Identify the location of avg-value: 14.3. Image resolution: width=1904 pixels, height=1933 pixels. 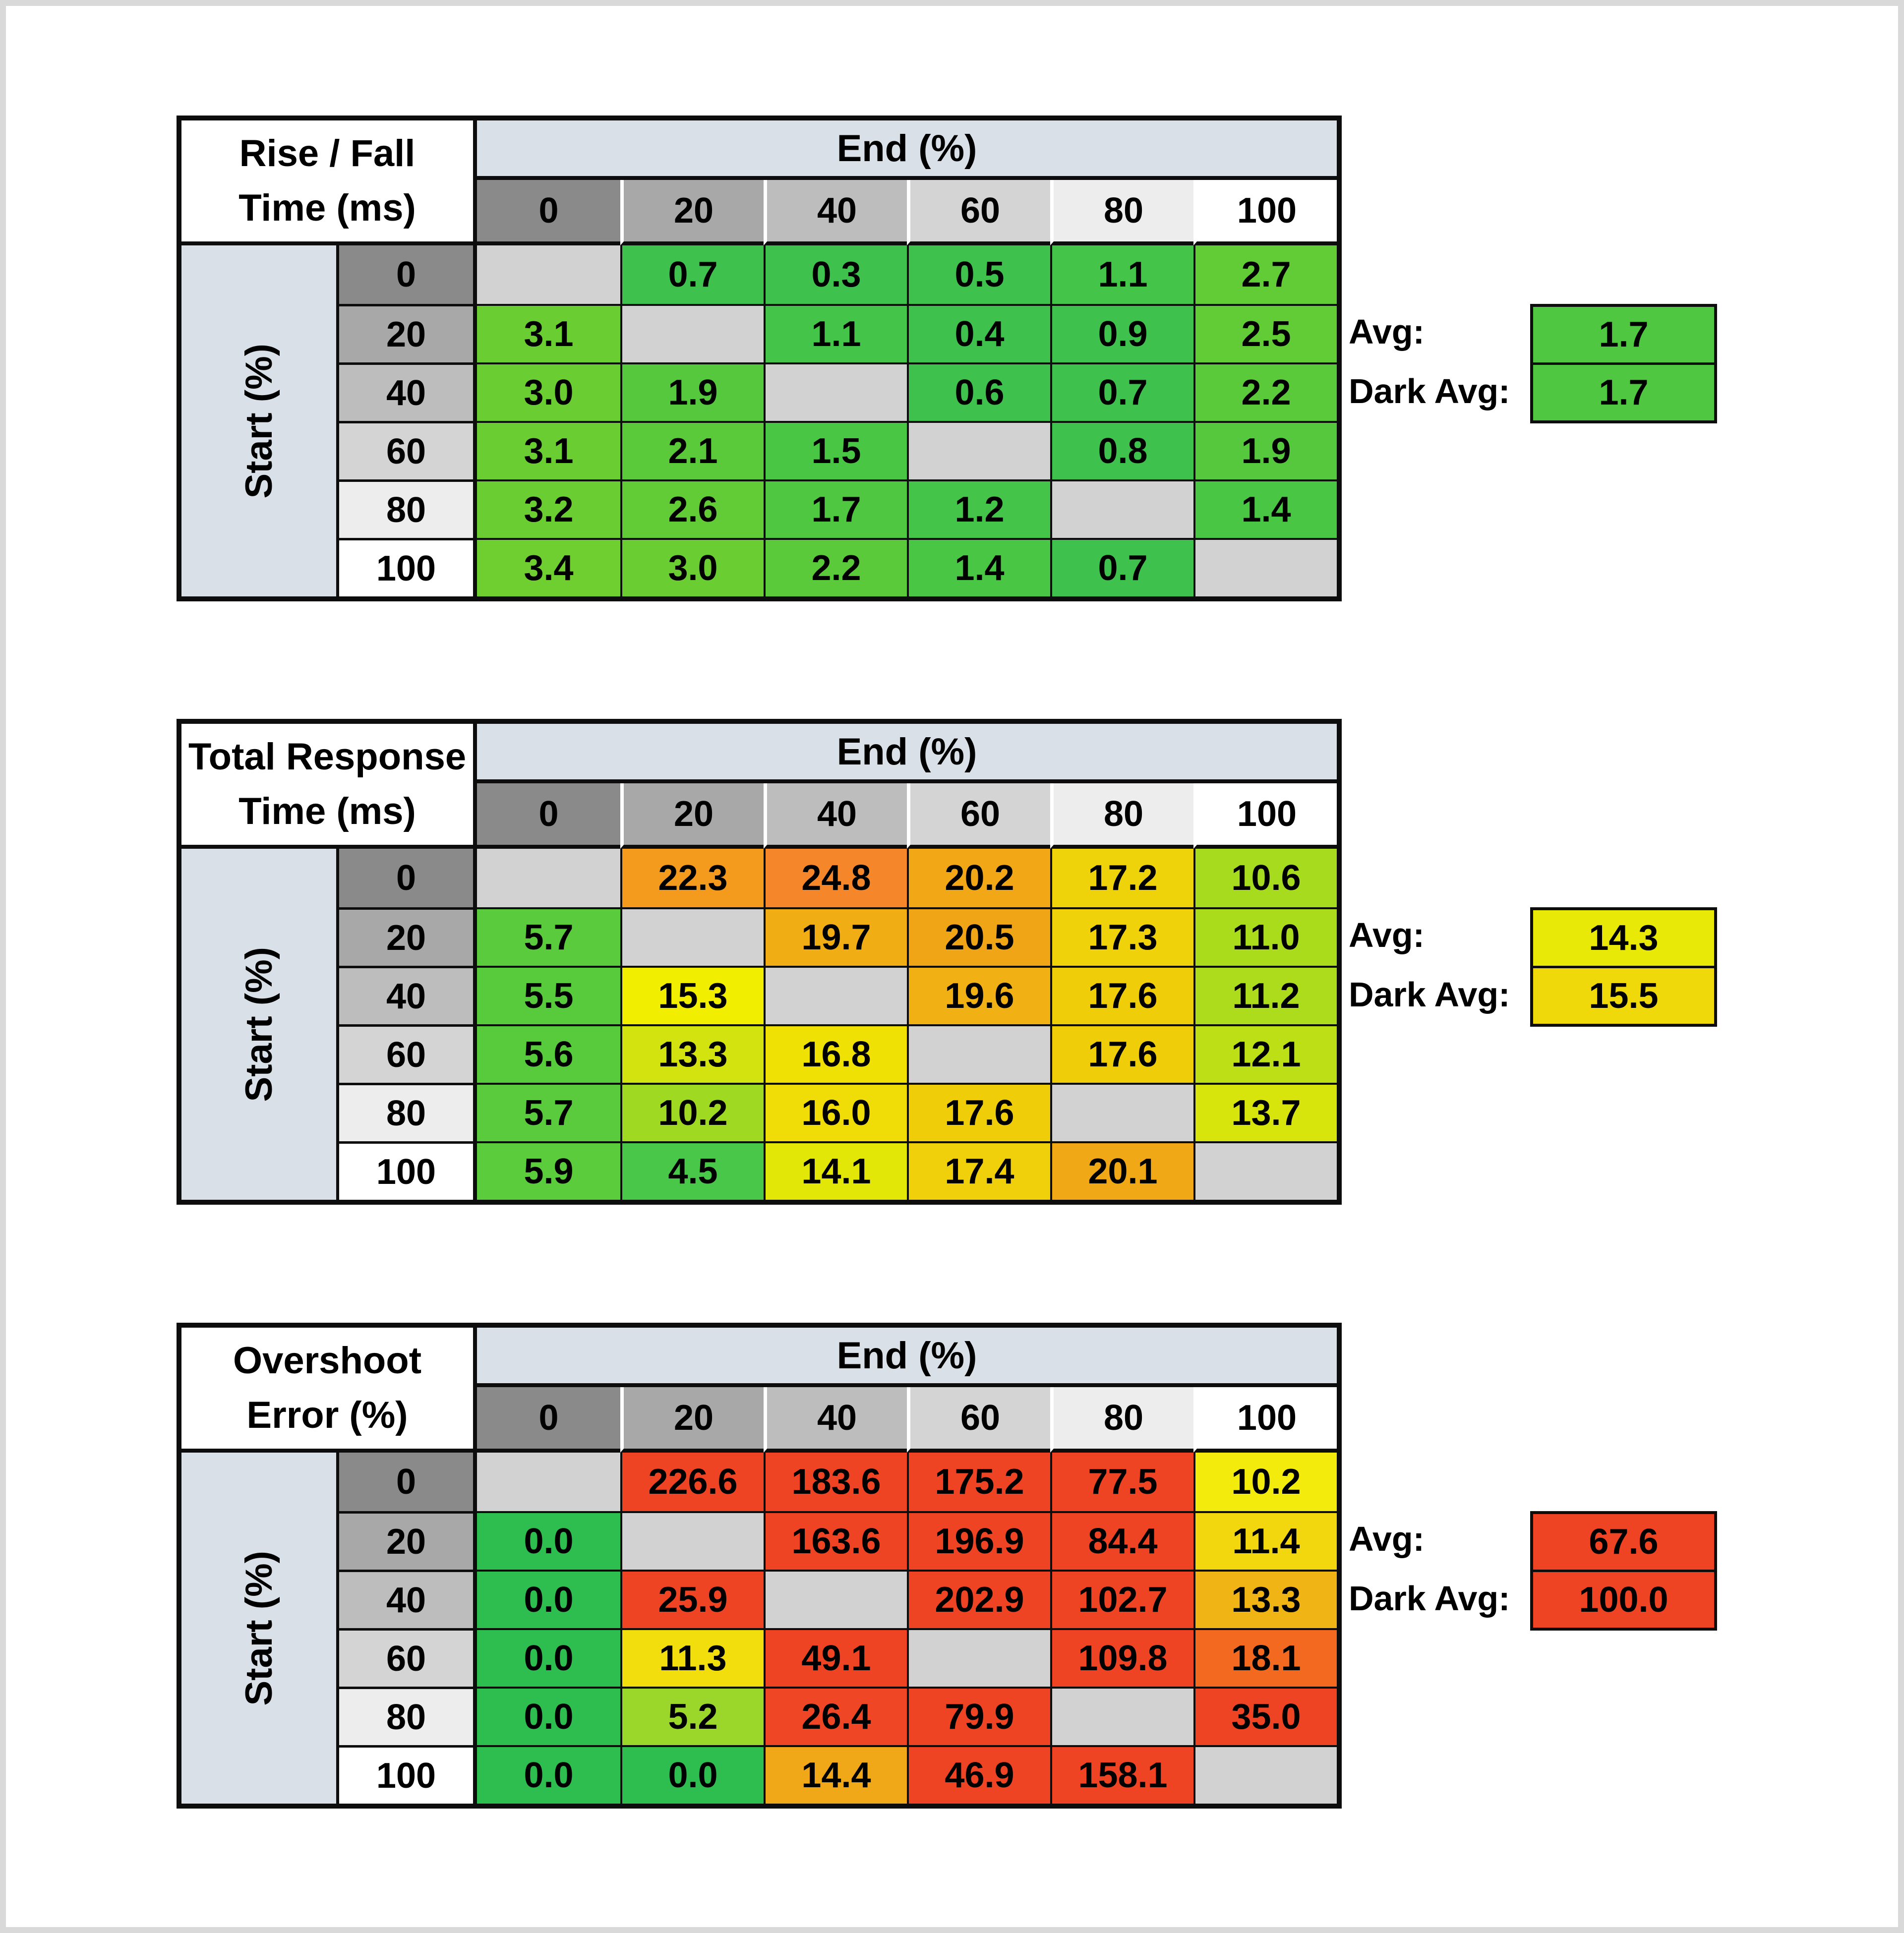
(1623, 938).